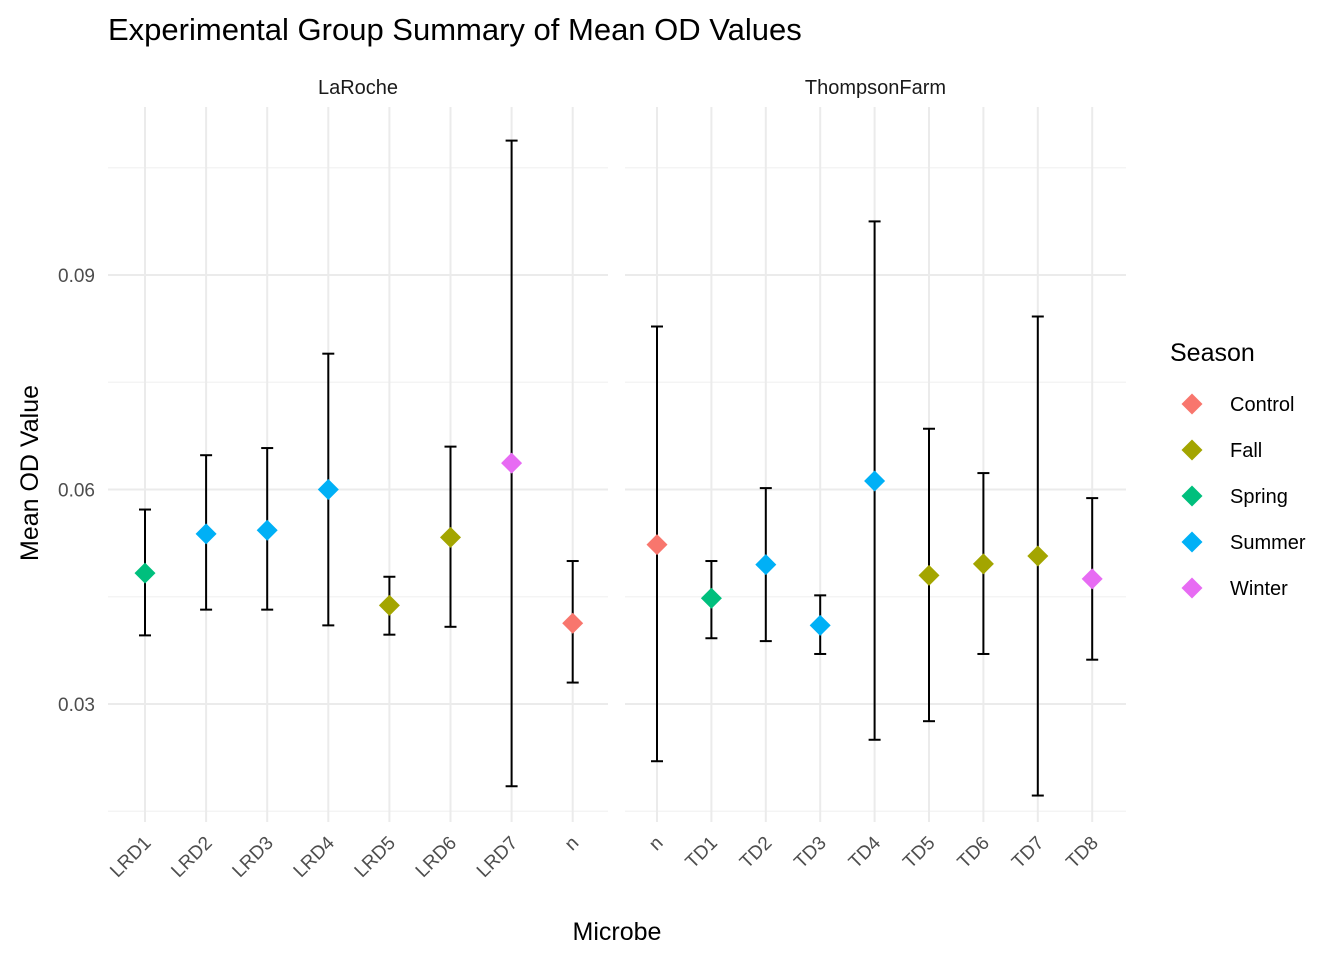 This screenshot has width=1344, height=960. Describe the element at coordinates (865, 852) in the screenshot. I see `x-tick-label: TD4` at that location.